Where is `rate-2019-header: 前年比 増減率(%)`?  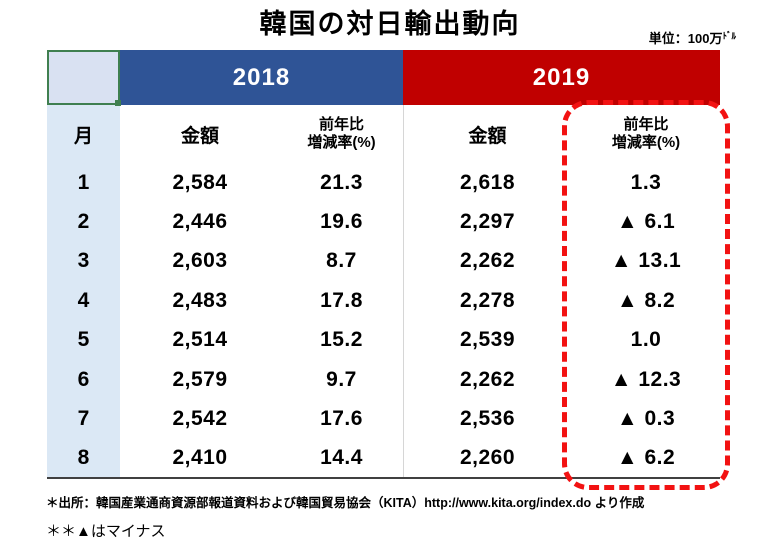
rate-2019-header: 前年比 増減率(%) is located at coordinates (646, 134).